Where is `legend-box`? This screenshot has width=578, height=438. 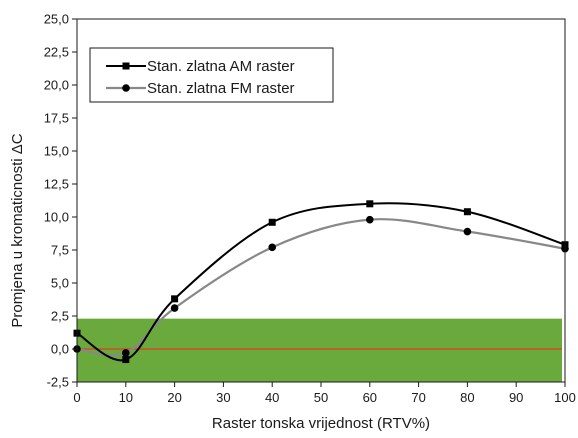
legend-box is located at coordinates (211, 75).